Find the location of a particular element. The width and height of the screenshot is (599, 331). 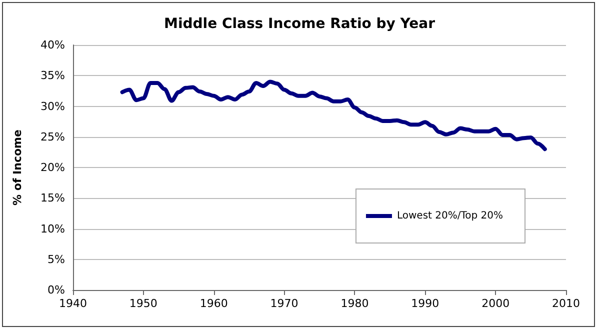

y-tick-label: 20% is located at coordinates (52, 167).